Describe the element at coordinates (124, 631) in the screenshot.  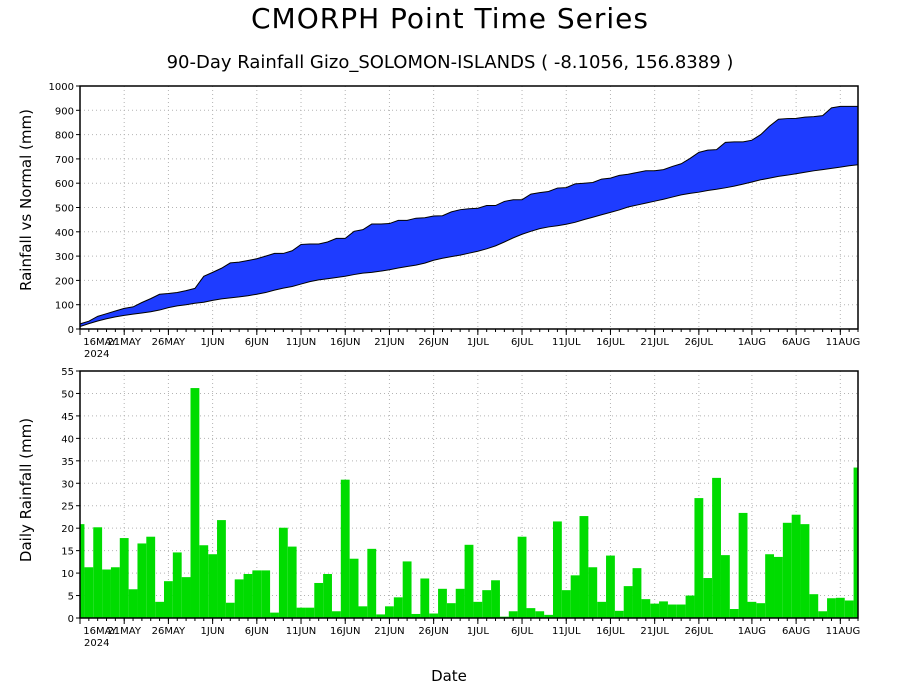
I see `bottom-x-tick-label: 21MAY` at that location.